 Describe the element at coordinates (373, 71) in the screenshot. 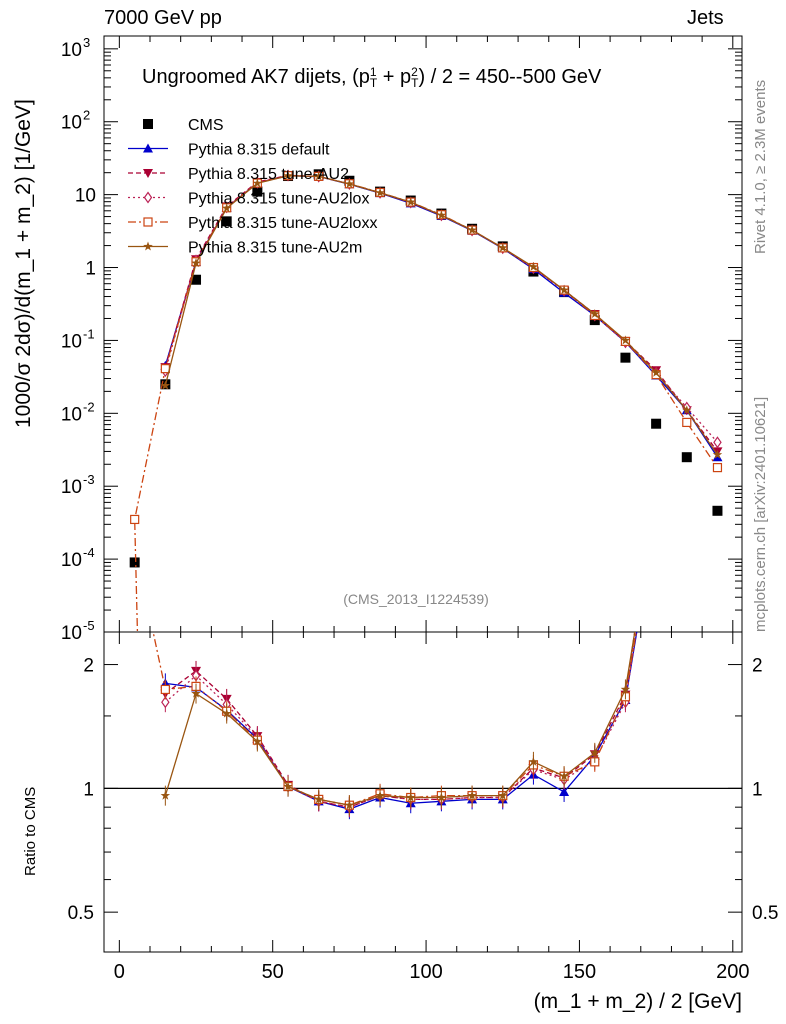

I see `title-sup-1: 1` at that location.